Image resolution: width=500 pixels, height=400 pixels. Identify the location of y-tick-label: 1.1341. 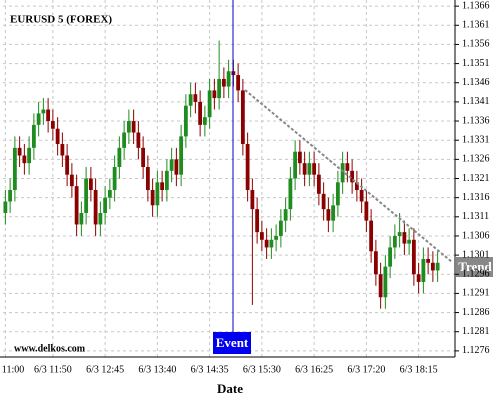
(476, 101).